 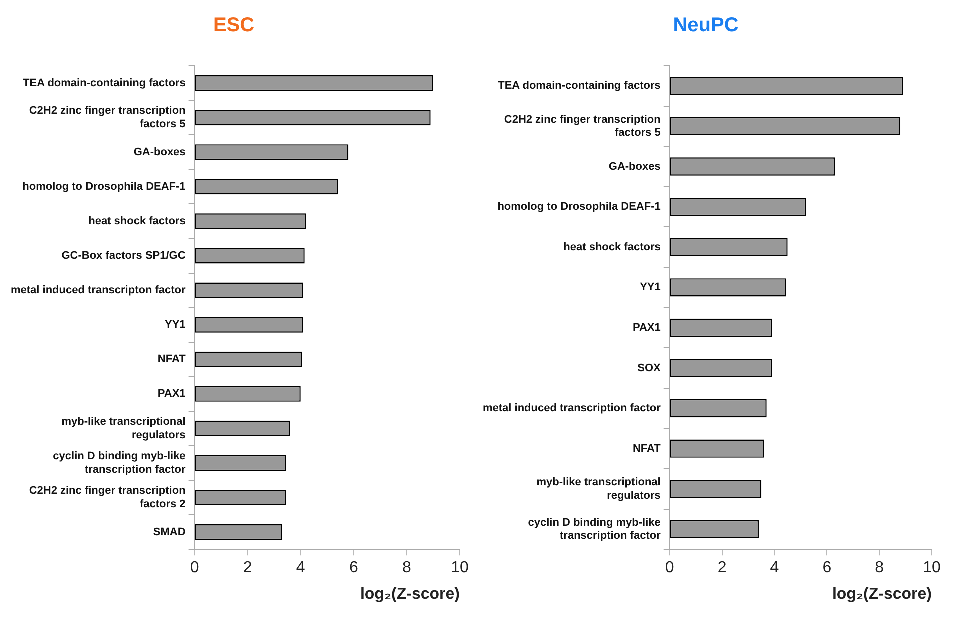 What do you see at coordinates (124, 256) in the screenshot?
I see `y-tick-label: GC-Box factors SP1/GC` at bounding box center [124, 256].